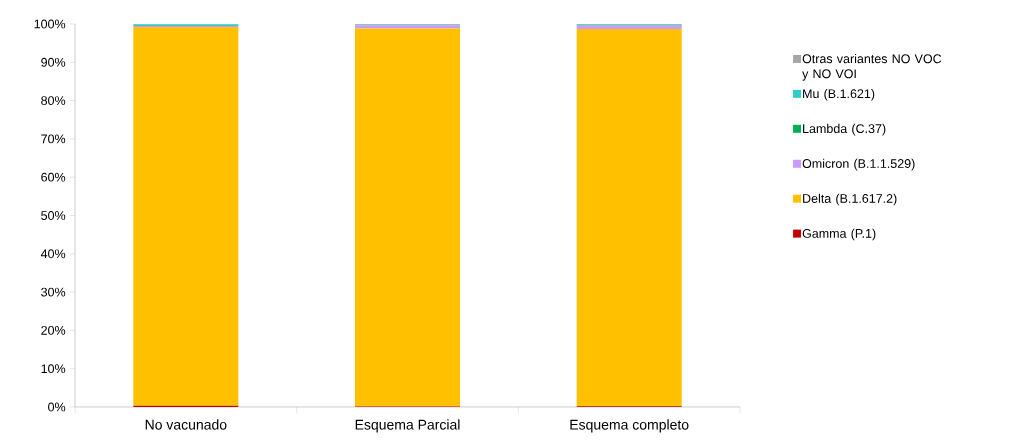 The width and height of the screenshot is (1030, 446). Describe the element at coordinates (850, 199) in the screenshot. I see `legend-label: Delta (B.1.617.2)` at that location.